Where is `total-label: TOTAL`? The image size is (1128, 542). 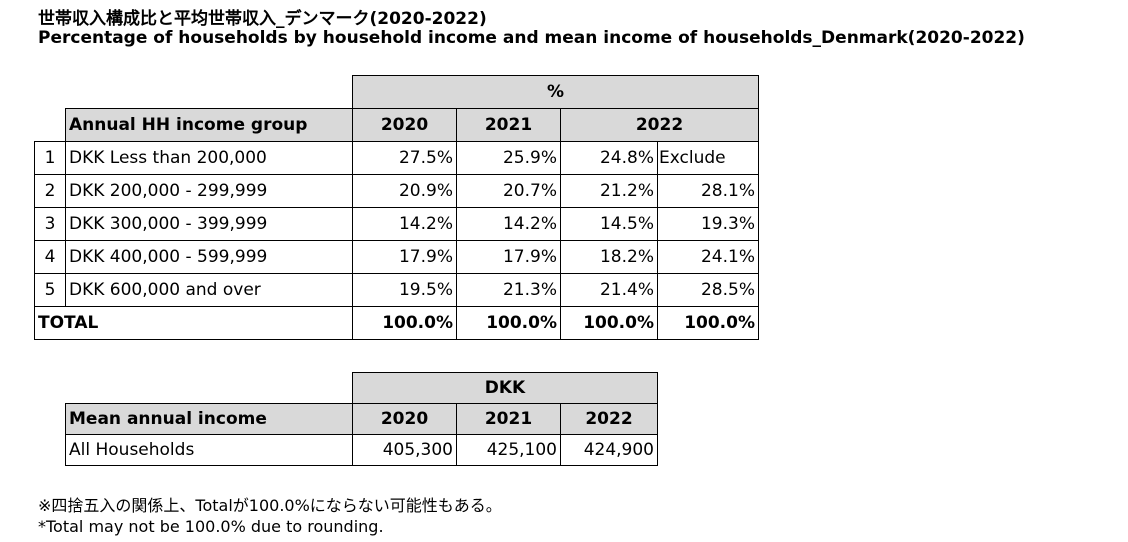
total-label: TOTAL is located at coordinates (193, 323).